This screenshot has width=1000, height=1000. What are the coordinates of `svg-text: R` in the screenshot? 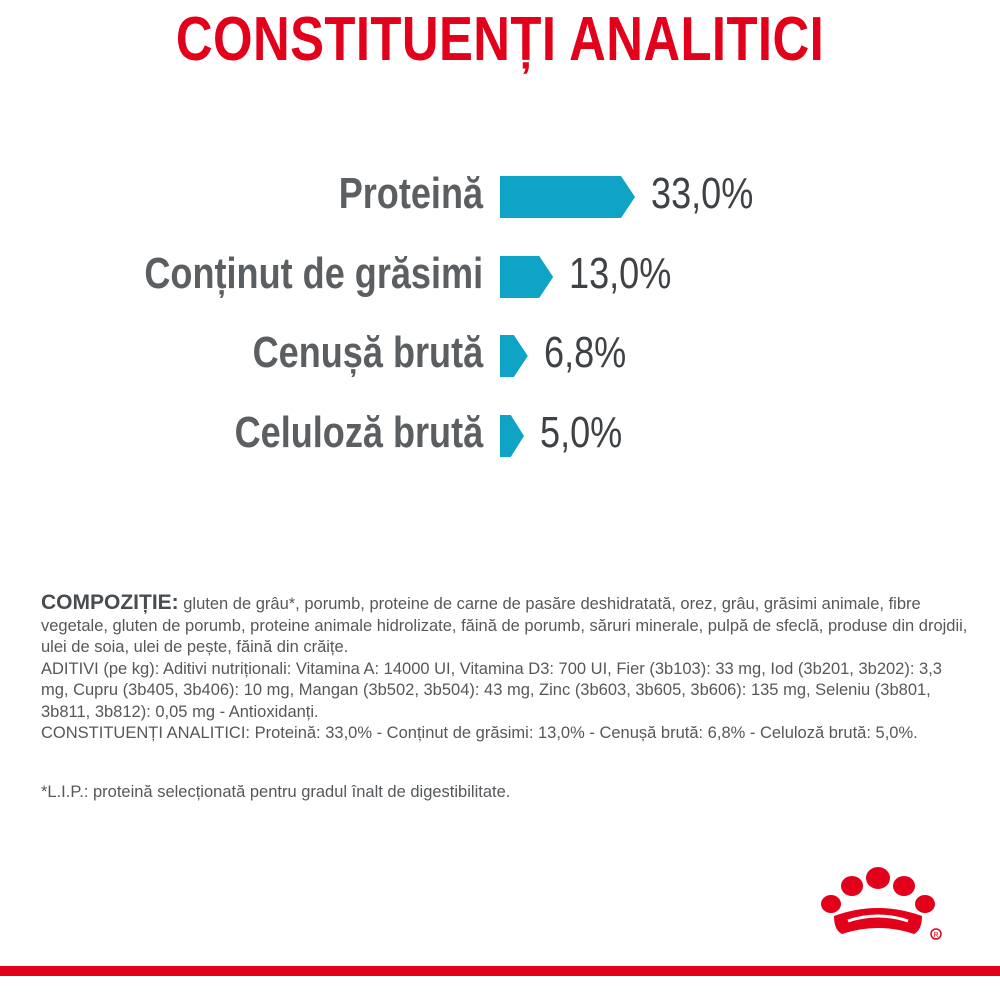 It's located at (935, 935).